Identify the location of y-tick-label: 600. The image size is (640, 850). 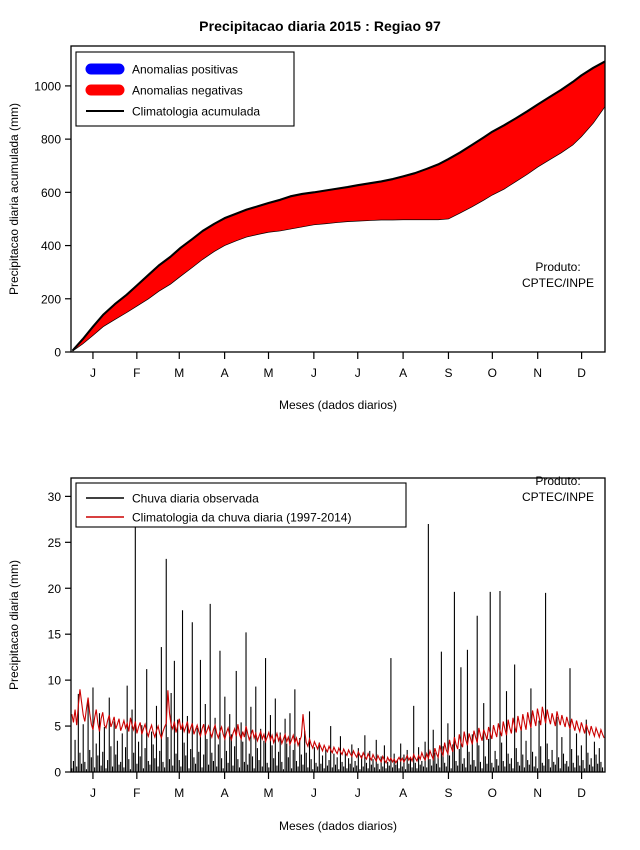
(51, 193).